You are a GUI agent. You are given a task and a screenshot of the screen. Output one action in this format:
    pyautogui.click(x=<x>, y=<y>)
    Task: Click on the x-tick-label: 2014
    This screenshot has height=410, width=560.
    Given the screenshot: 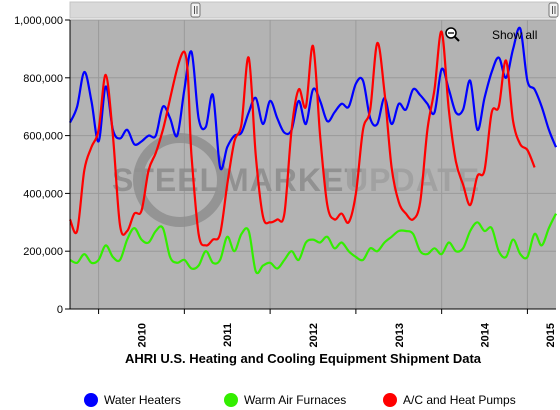 What is the action you would take?
    pyautogui.click(x=486, y=334)
    